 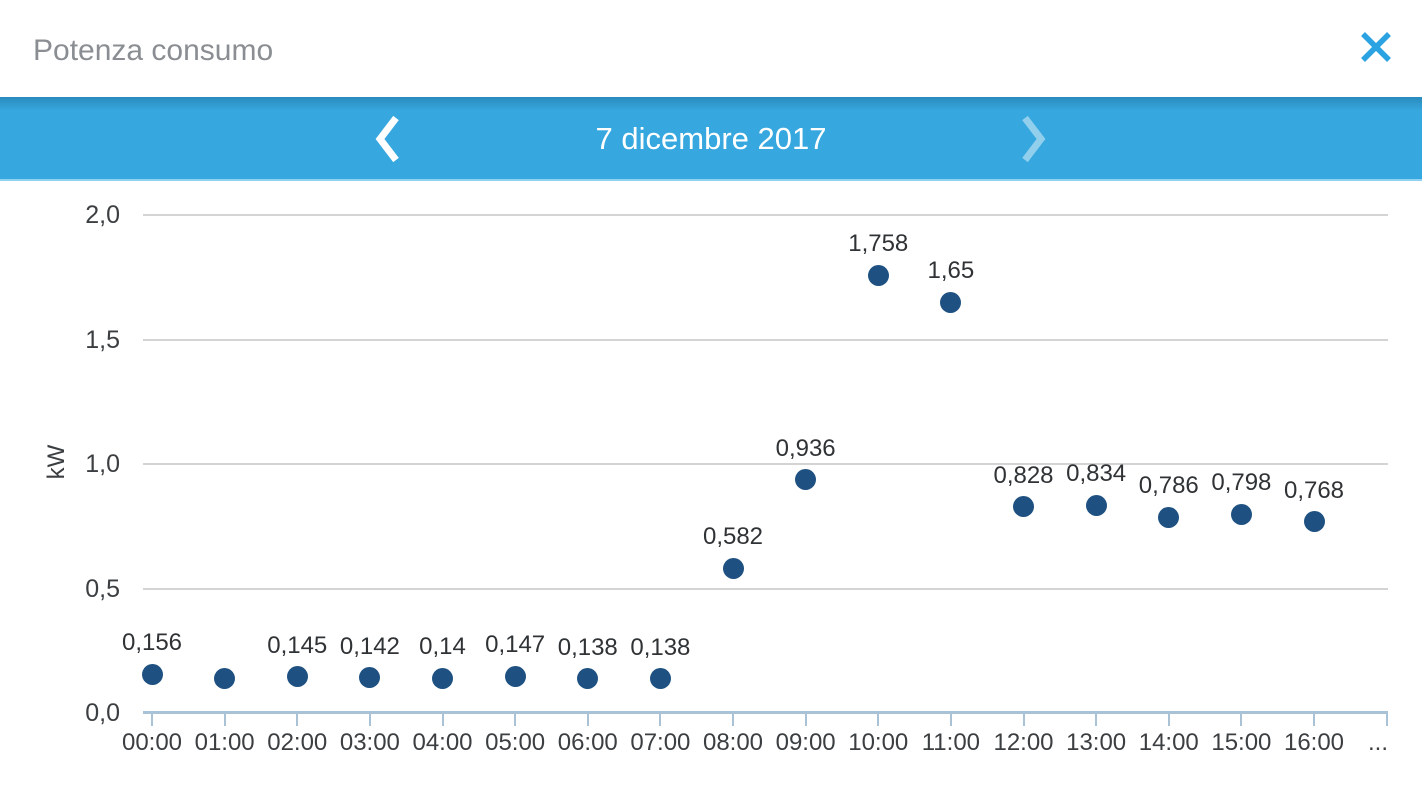 What do you see at coordinates (711, 48) in the screenshot?
I see `dialog-header: Potenza consumo` at bounding box center [711, 48].